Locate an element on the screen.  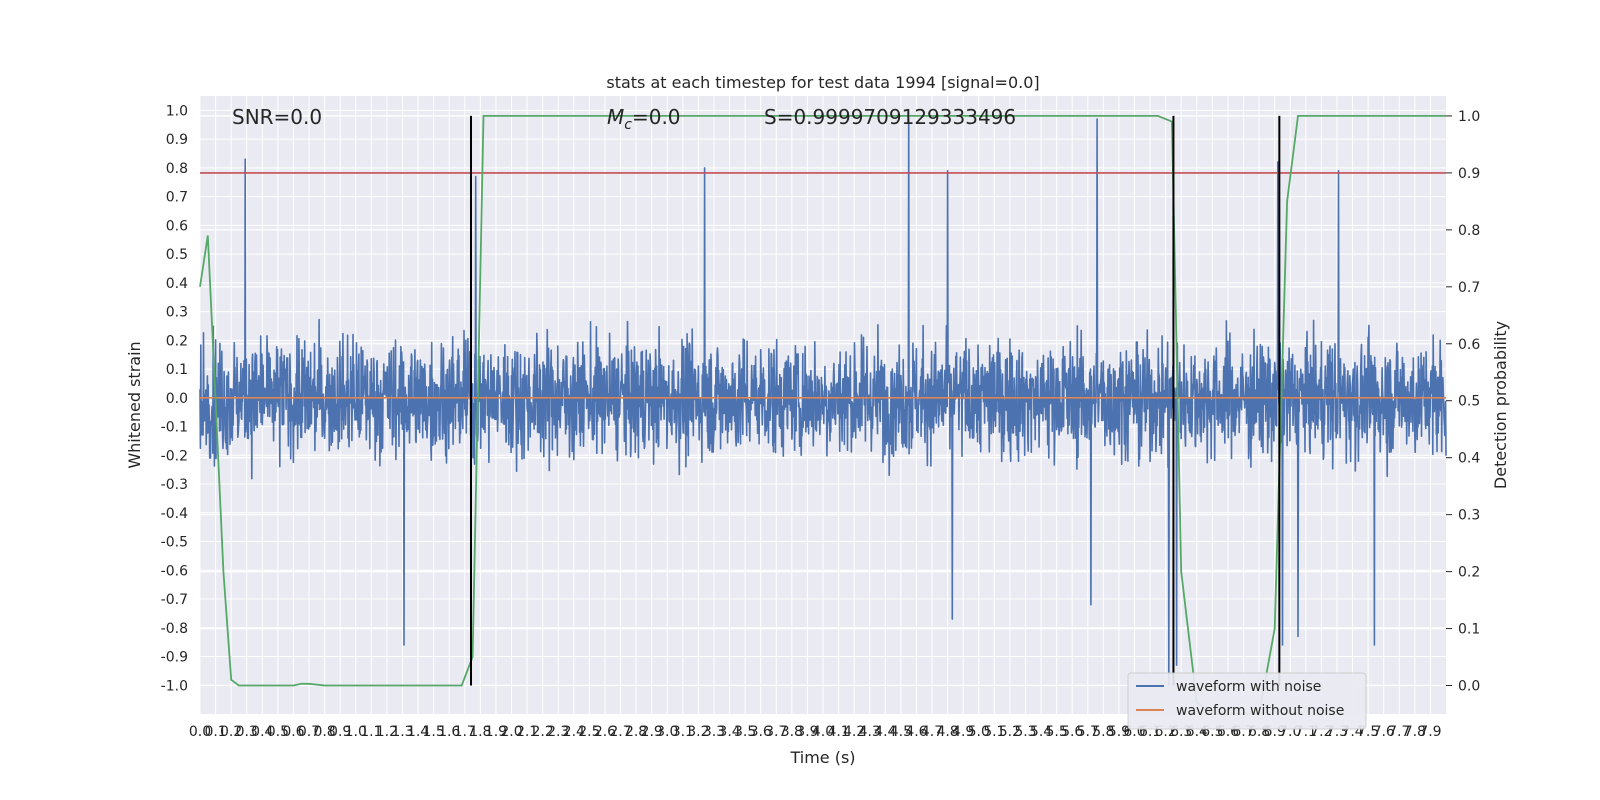
y-left-tick-label: 0.8 is located at coordinates (177, 169).